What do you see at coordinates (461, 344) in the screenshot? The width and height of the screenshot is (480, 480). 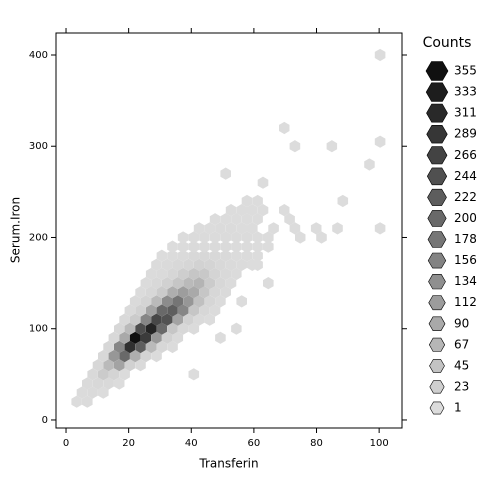 I see `legend-label: 67` at bounding box center [461, 344].